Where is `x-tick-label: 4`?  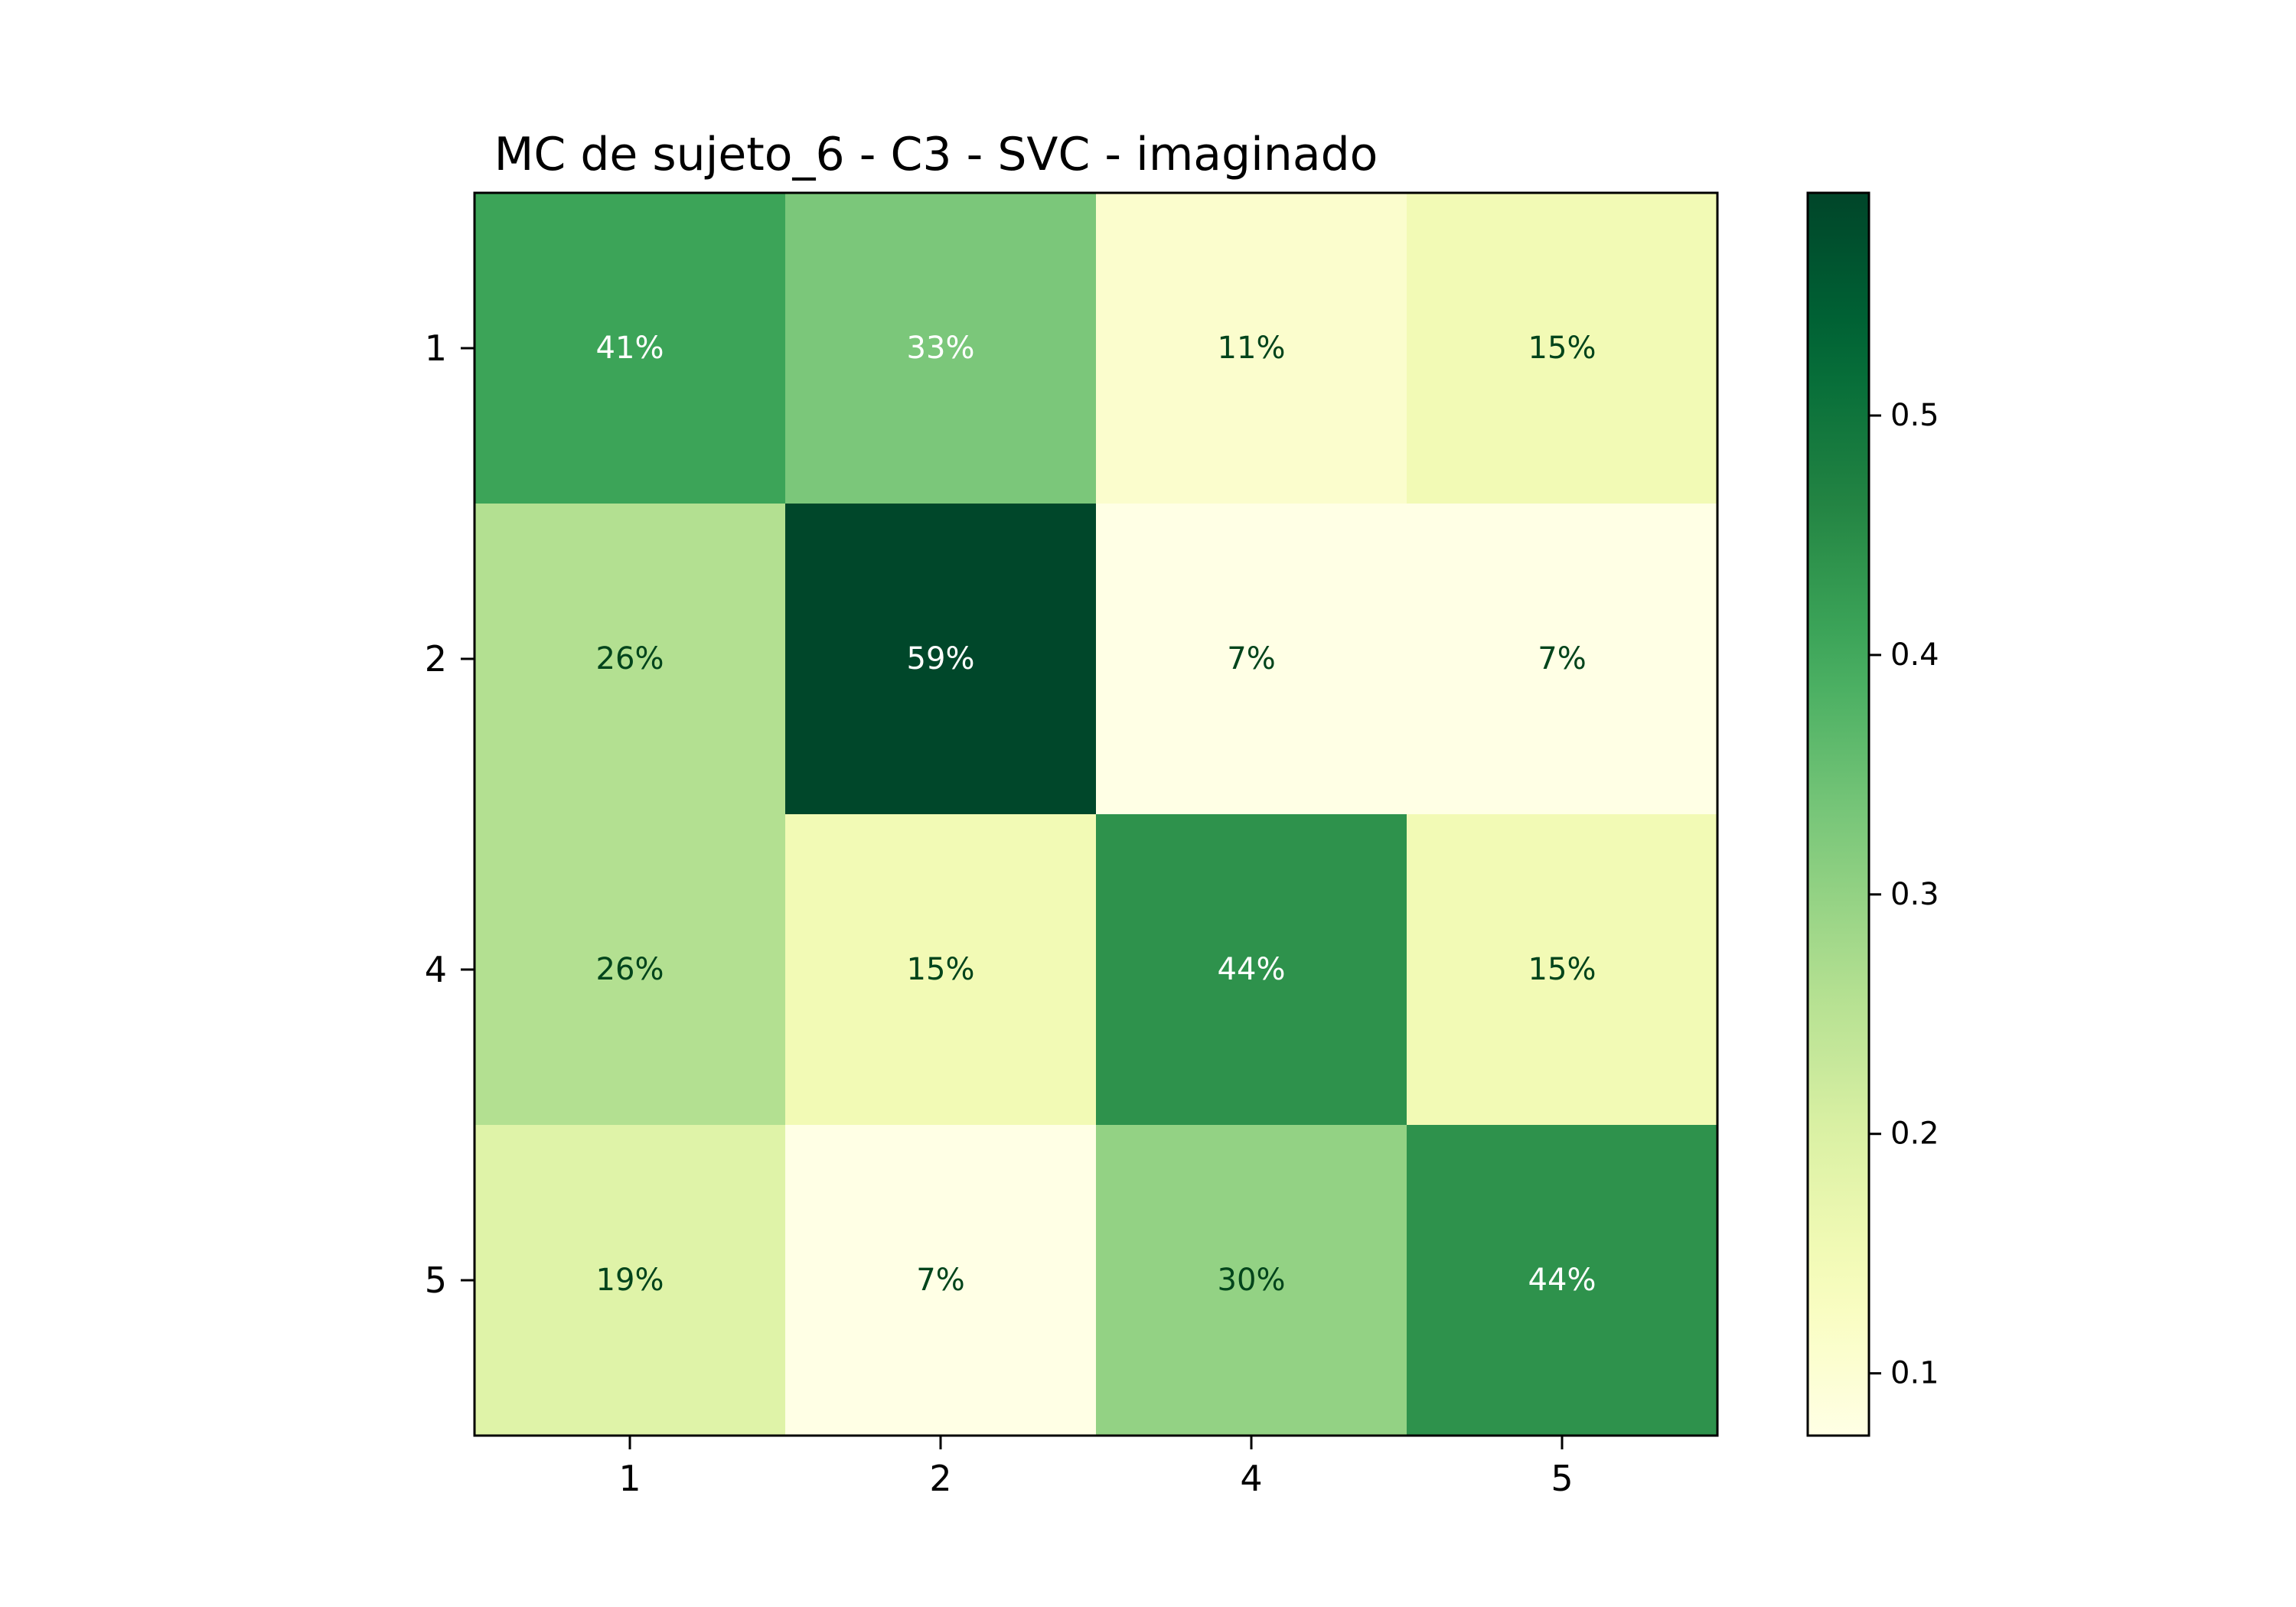
x-tick-label: 4 is located at coordinates (1251, 1479).